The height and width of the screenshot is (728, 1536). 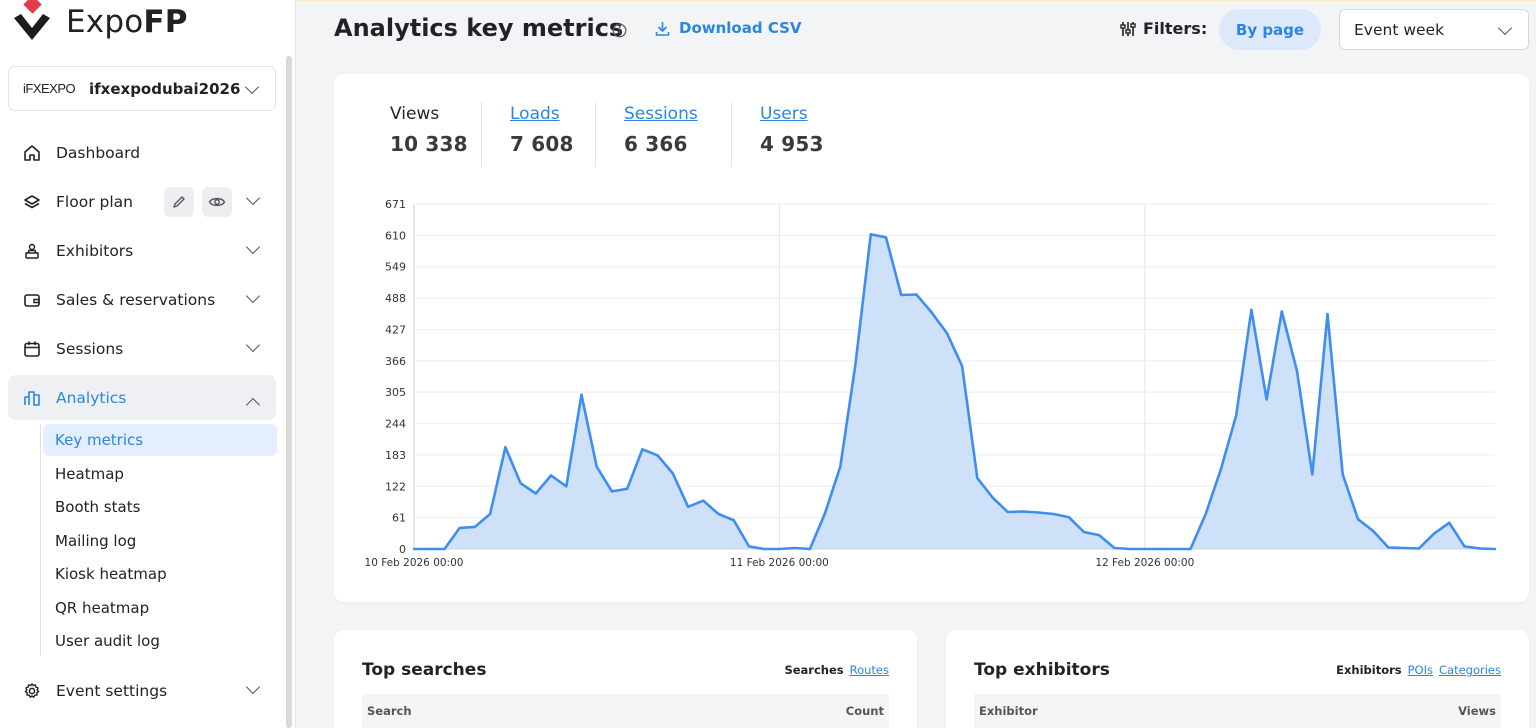 What do you see at coordinates (395, 361) in the screenshot?
I see `y-tick-label: 366` at bounding box center [395, 361].